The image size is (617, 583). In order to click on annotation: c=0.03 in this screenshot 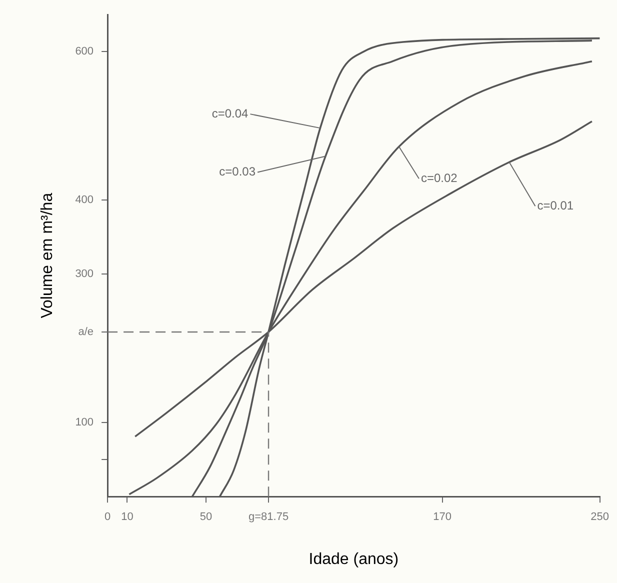, I will do `click(237, 171)`.